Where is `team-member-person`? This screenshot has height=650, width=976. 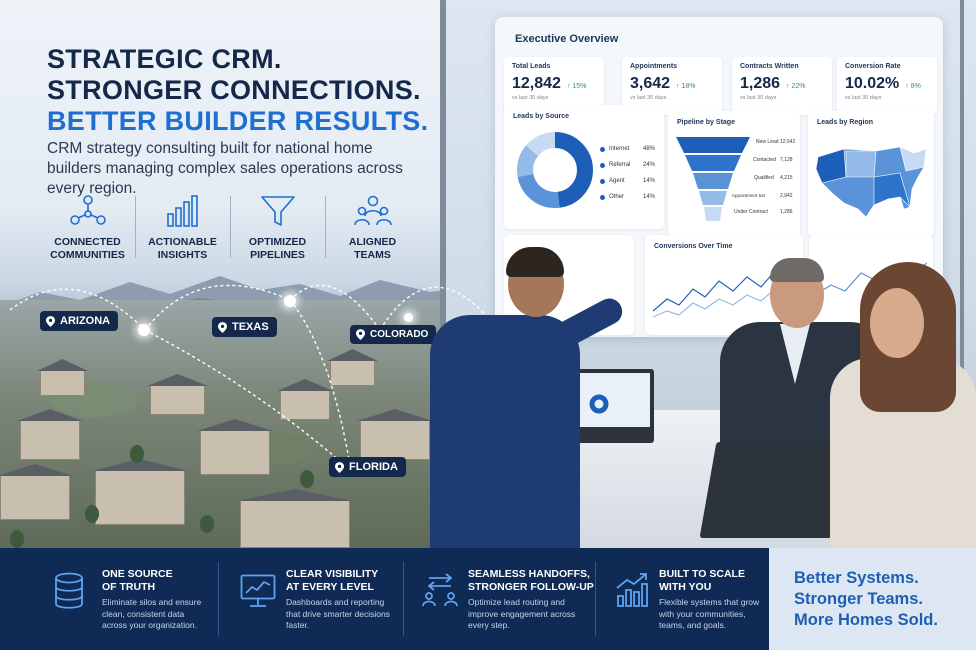 team-member-person is located at coordinates (898, 405).